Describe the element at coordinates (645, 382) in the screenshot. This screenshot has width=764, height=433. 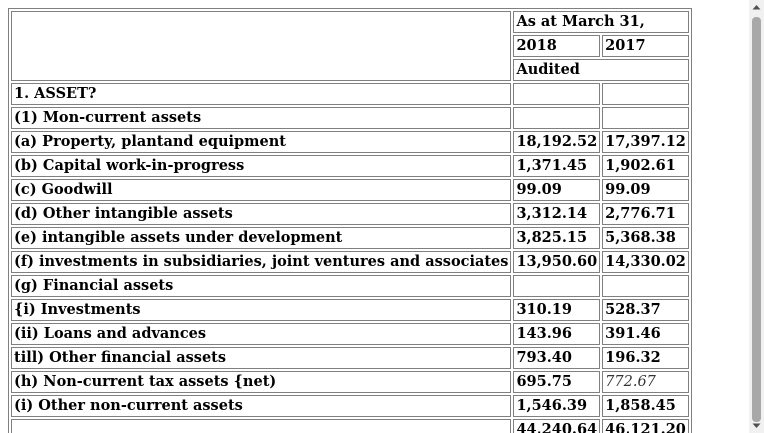
I see `value-2017: 772.67` at that location.